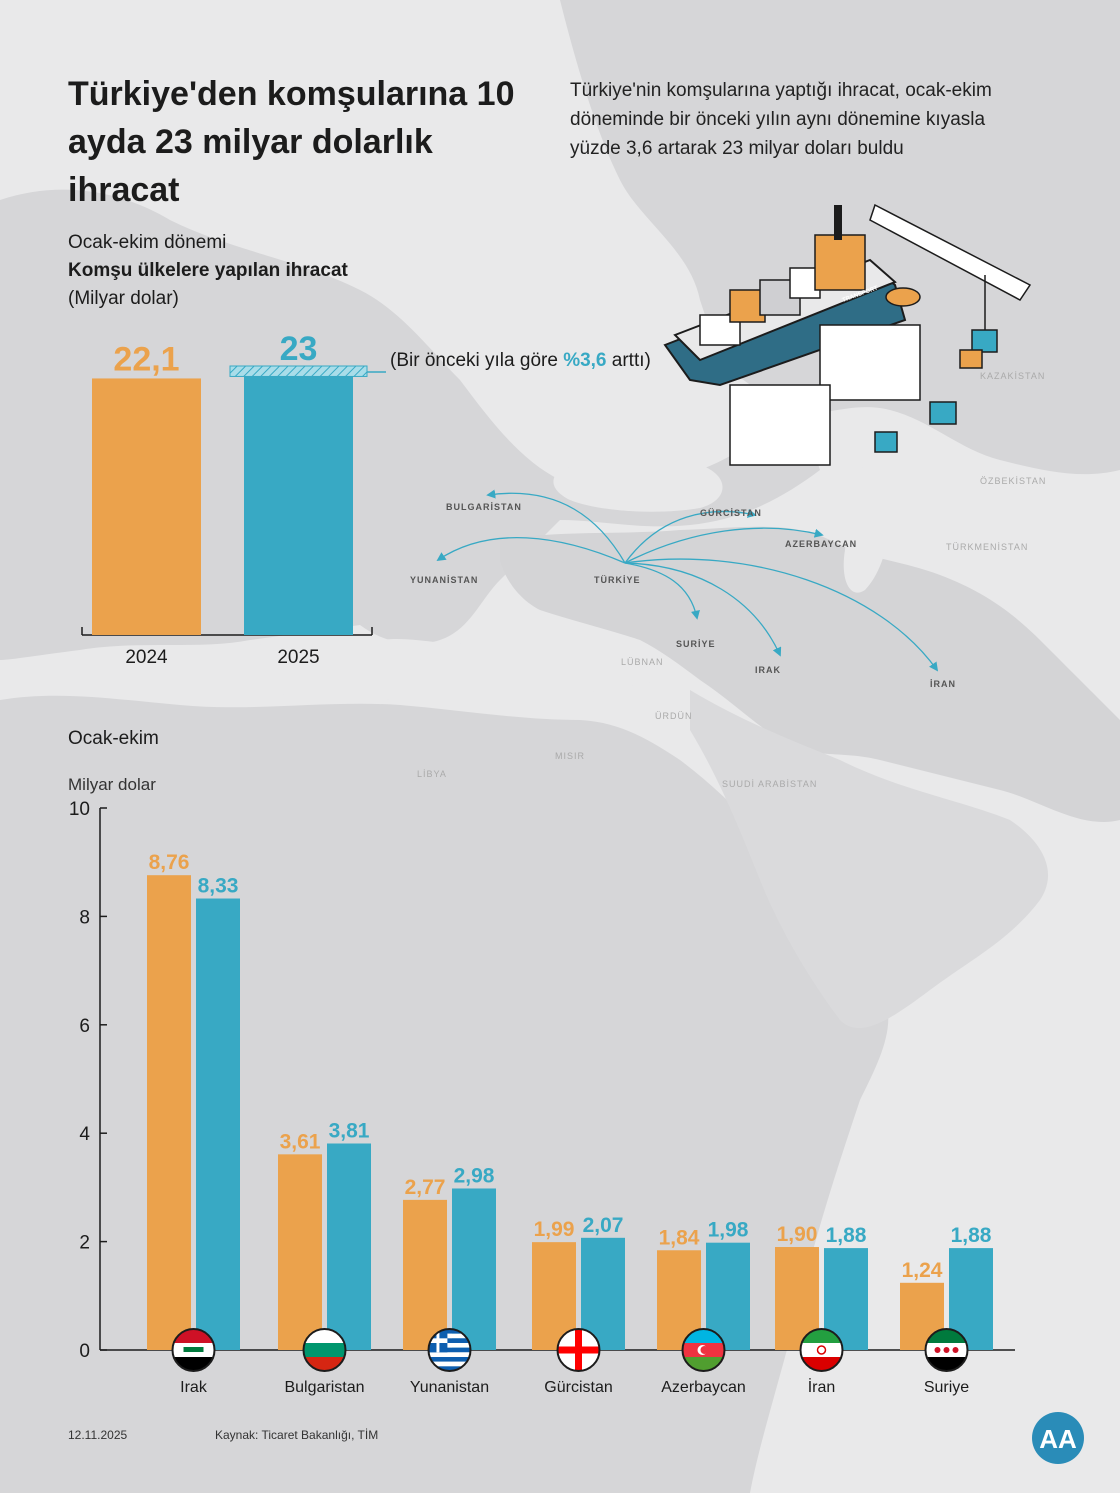  What do you see at coordinates (971, 359) in the screenshot?
I see `crate` at bounding box center [971, 359].